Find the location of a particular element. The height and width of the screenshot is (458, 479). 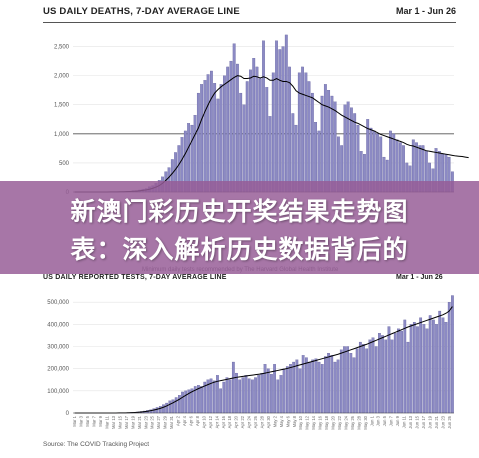

tests-x-tick-label: Mar 15 is located at coordinates (119, 422).